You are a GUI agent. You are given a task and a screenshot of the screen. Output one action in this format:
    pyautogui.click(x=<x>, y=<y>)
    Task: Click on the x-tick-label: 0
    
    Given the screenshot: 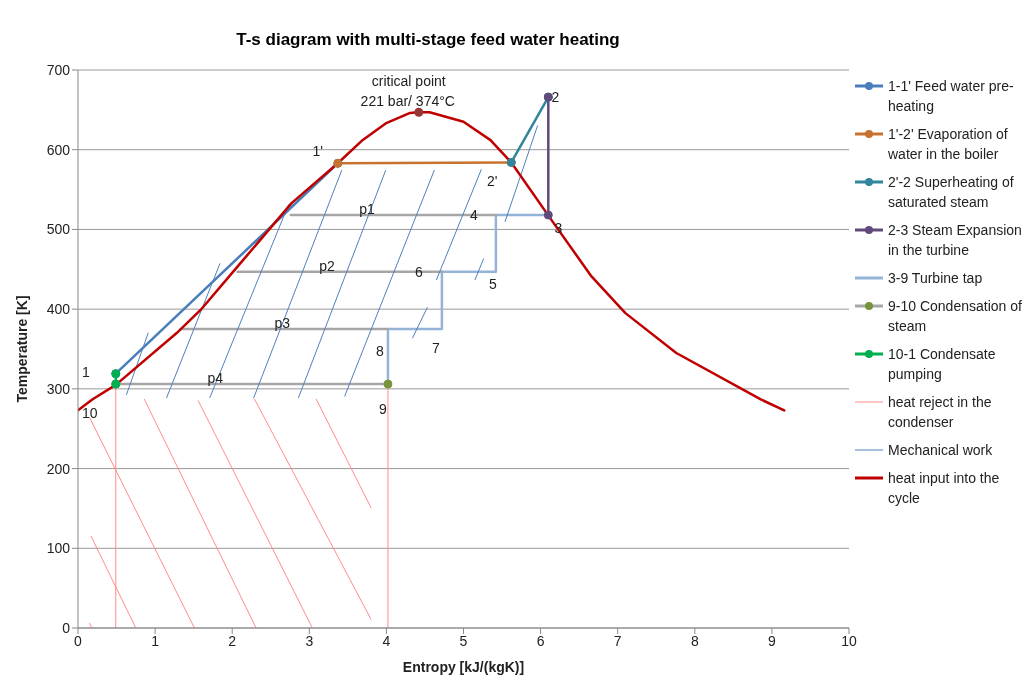 What is the action you would take?
    pyautogui.click(x=78, y=640)
    